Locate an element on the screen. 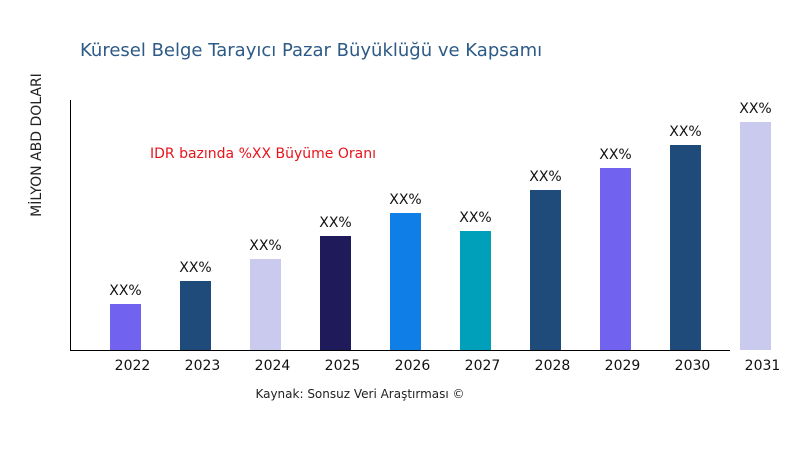  x-tick-label-2025: 2025 is located at coordinates (343, 366).